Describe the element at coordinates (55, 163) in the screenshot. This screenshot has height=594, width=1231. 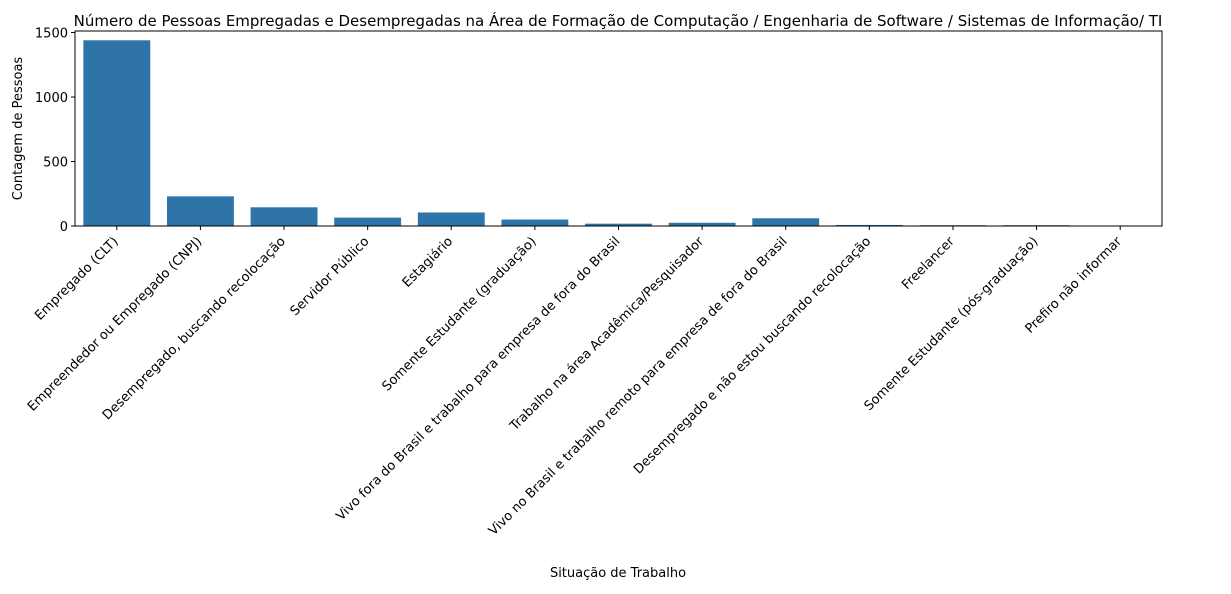
I see `y-tick-label: 500` at that location.